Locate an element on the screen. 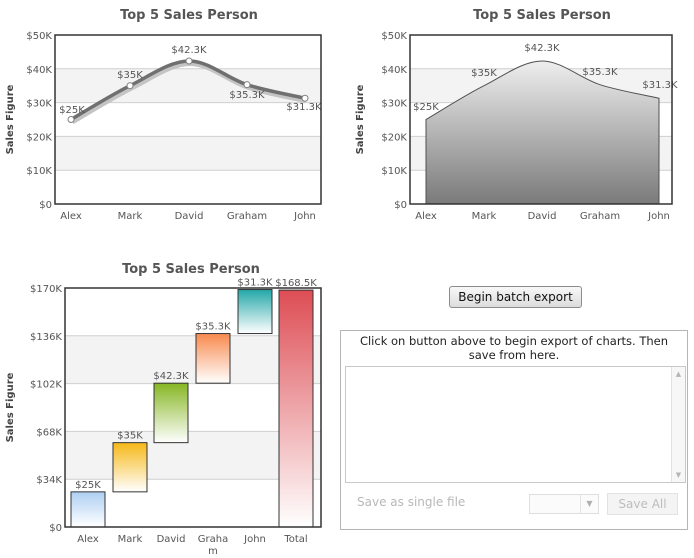 The image size is (694, 558). save-as-single-file-label: Save as single file is located at coordinates (411, 502).